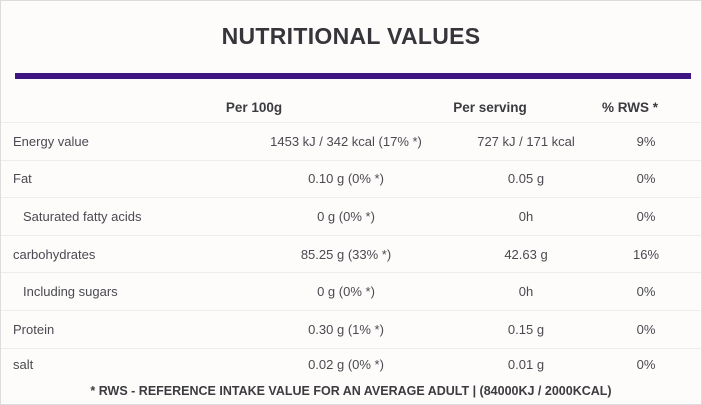 Image resolution: width=702 pixels, height=405 pixels. I want to click on table-header-row: Per 100g Per serving % RWS *, so click(351, 109).